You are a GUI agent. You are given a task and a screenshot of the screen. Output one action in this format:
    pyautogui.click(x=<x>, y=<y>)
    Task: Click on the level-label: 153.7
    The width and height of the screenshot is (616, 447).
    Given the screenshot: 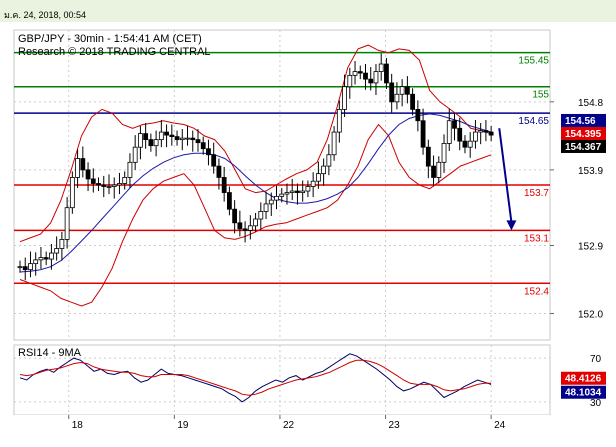 What is the action you would take?
    pyautogui.click(x=536, y=193)
    